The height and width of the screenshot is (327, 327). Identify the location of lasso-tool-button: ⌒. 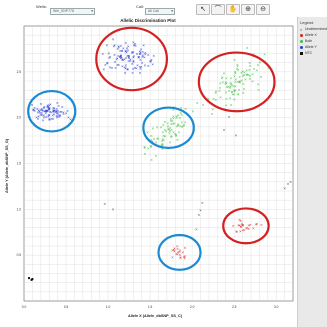
(218, 9).